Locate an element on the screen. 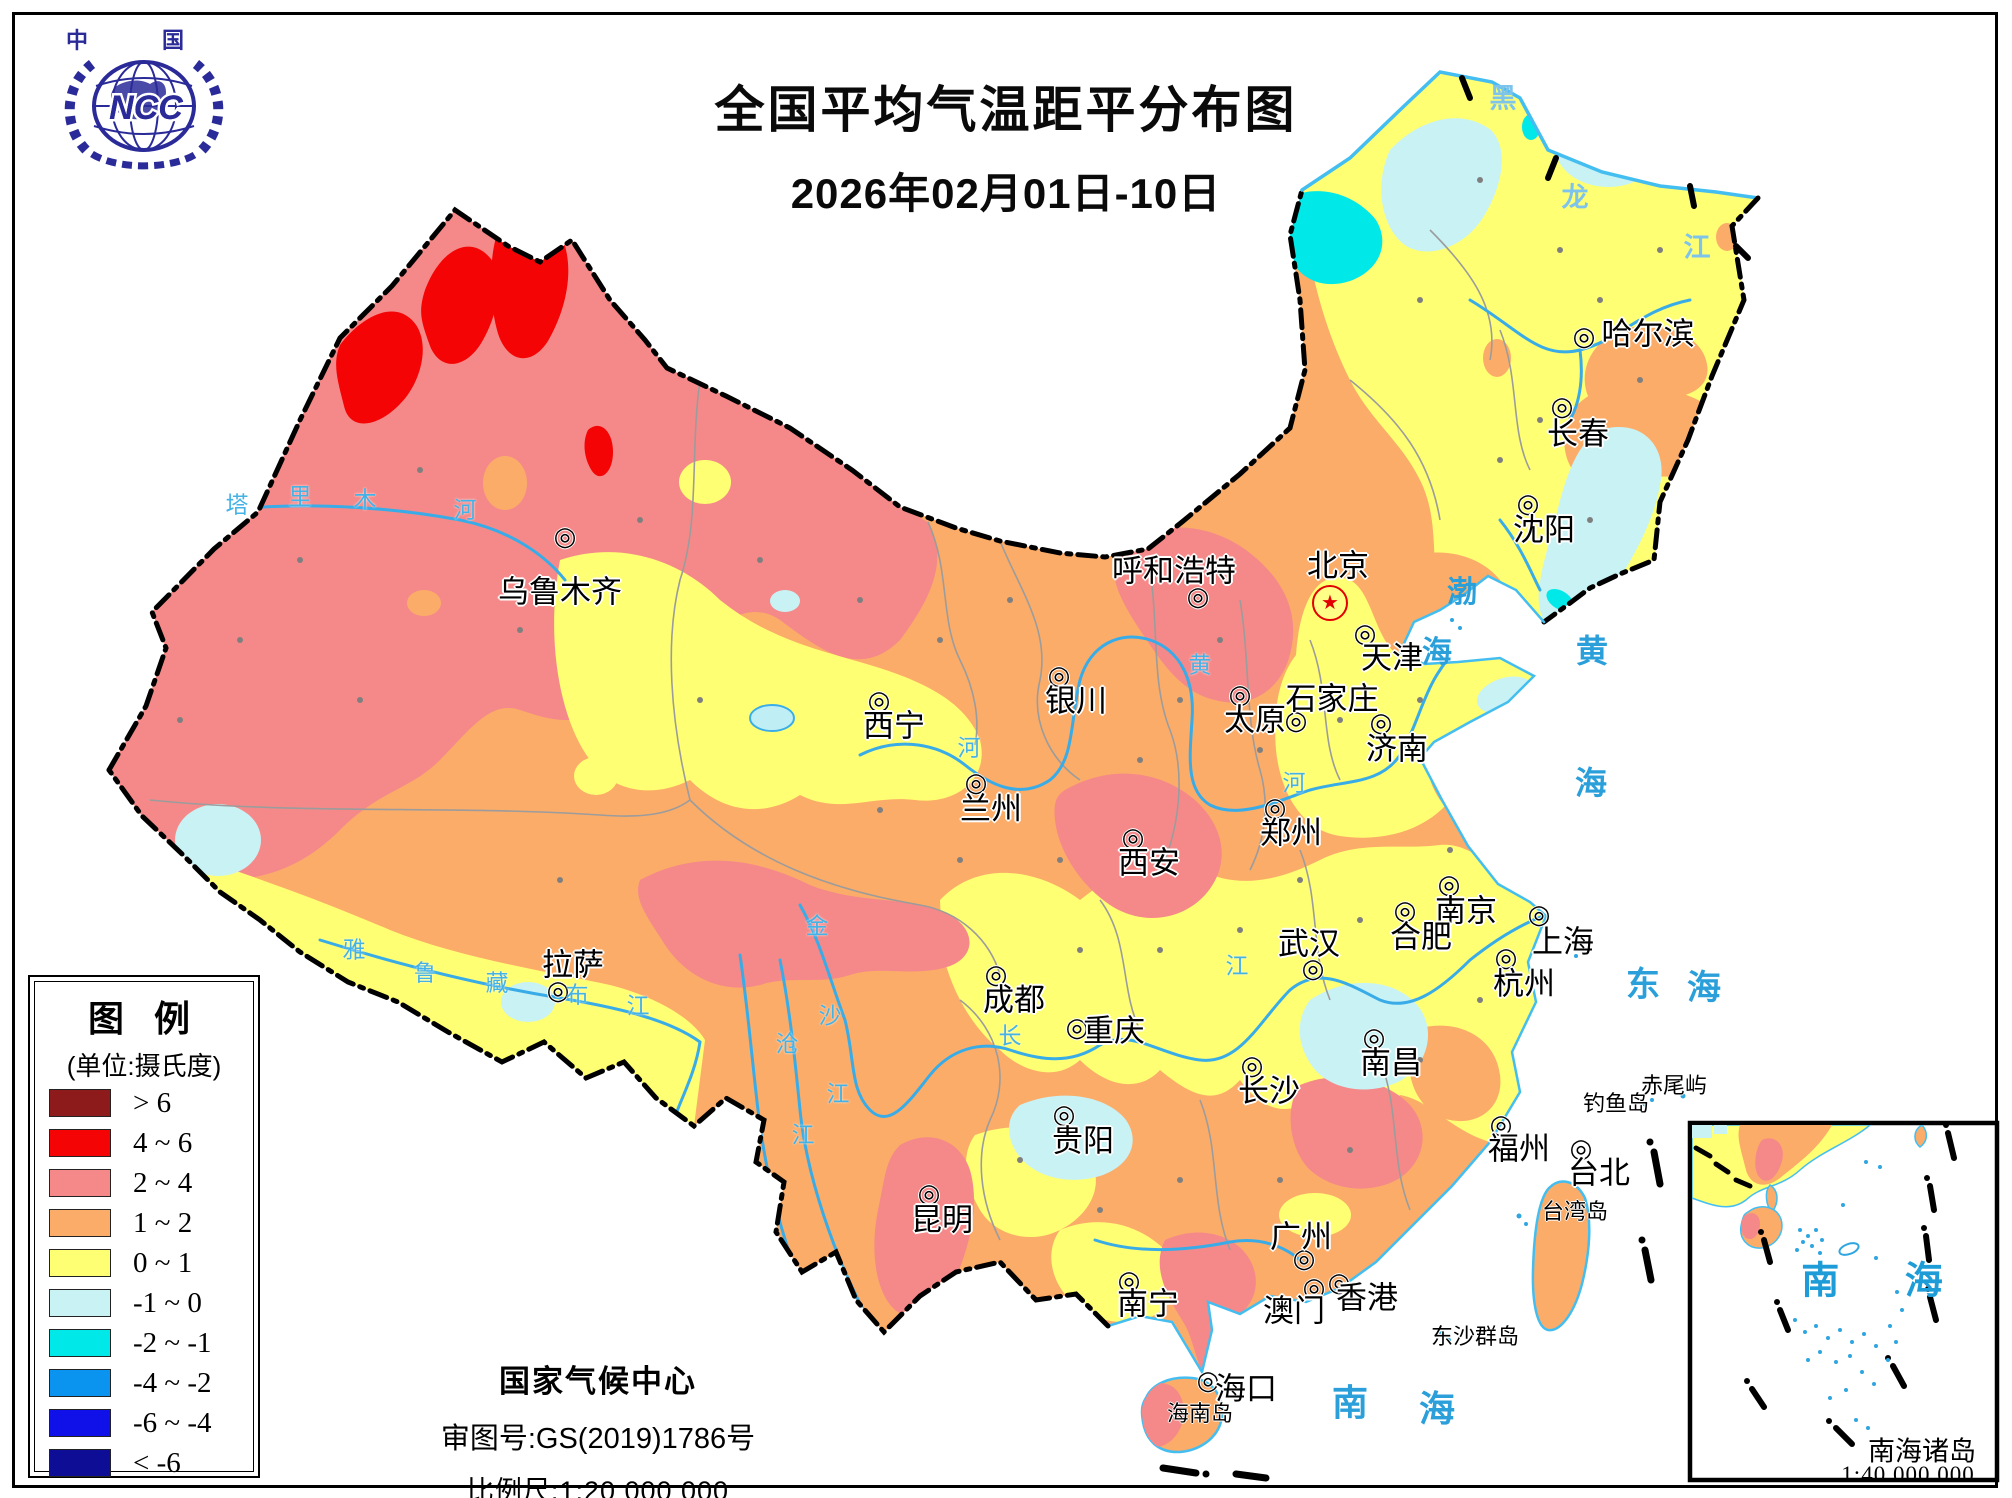  nine-dash-line-main is located at coordinates (1411, 1310).